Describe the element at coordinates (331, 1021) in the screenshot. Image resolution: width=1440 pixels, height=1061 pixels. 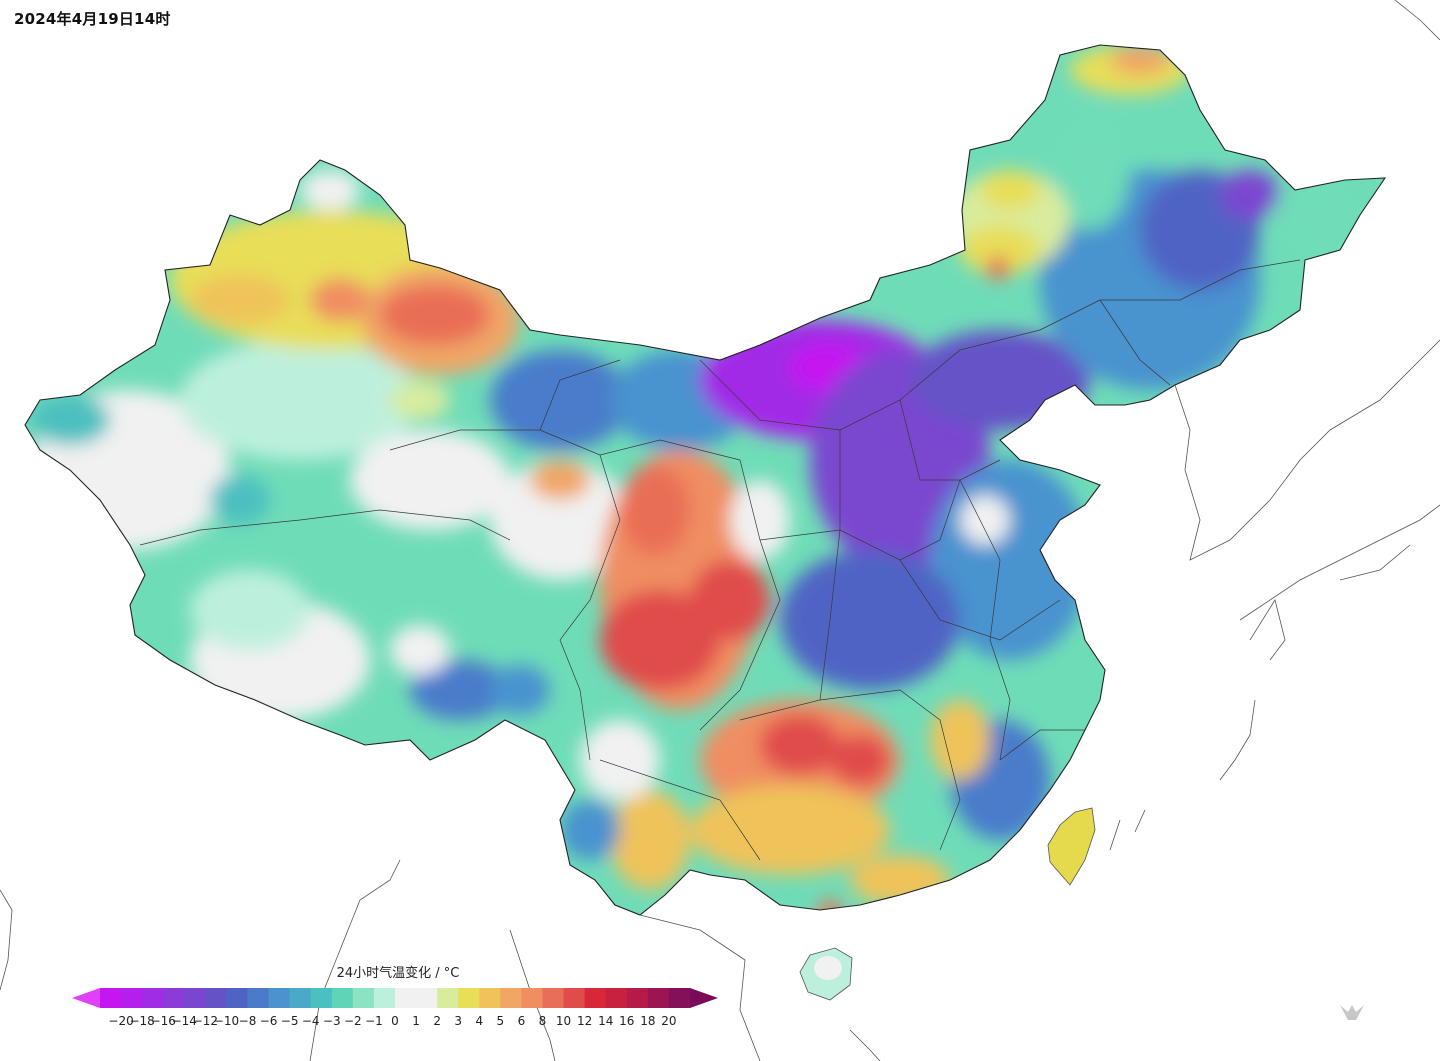
I see `legend-tick-label: −3` at that location.